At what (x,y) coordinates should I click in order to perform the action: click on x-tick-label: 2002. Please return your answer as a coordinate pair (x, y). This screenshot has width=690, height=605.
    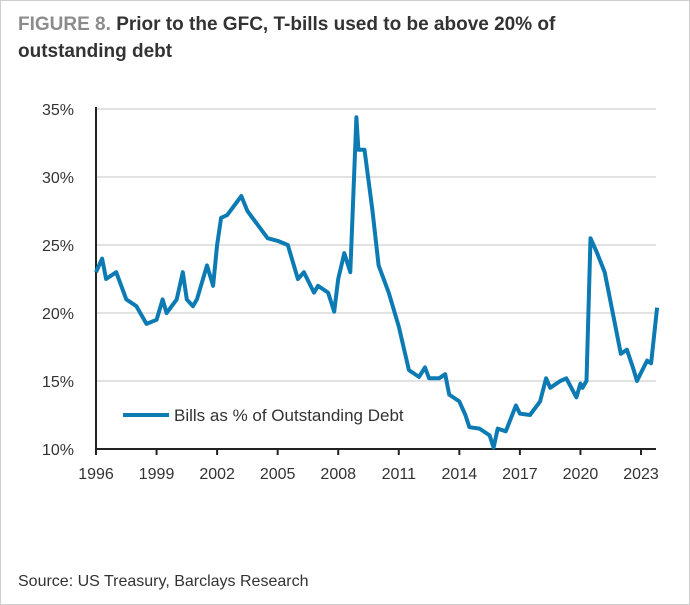
    Looking at the image, I should click on (217, 474).